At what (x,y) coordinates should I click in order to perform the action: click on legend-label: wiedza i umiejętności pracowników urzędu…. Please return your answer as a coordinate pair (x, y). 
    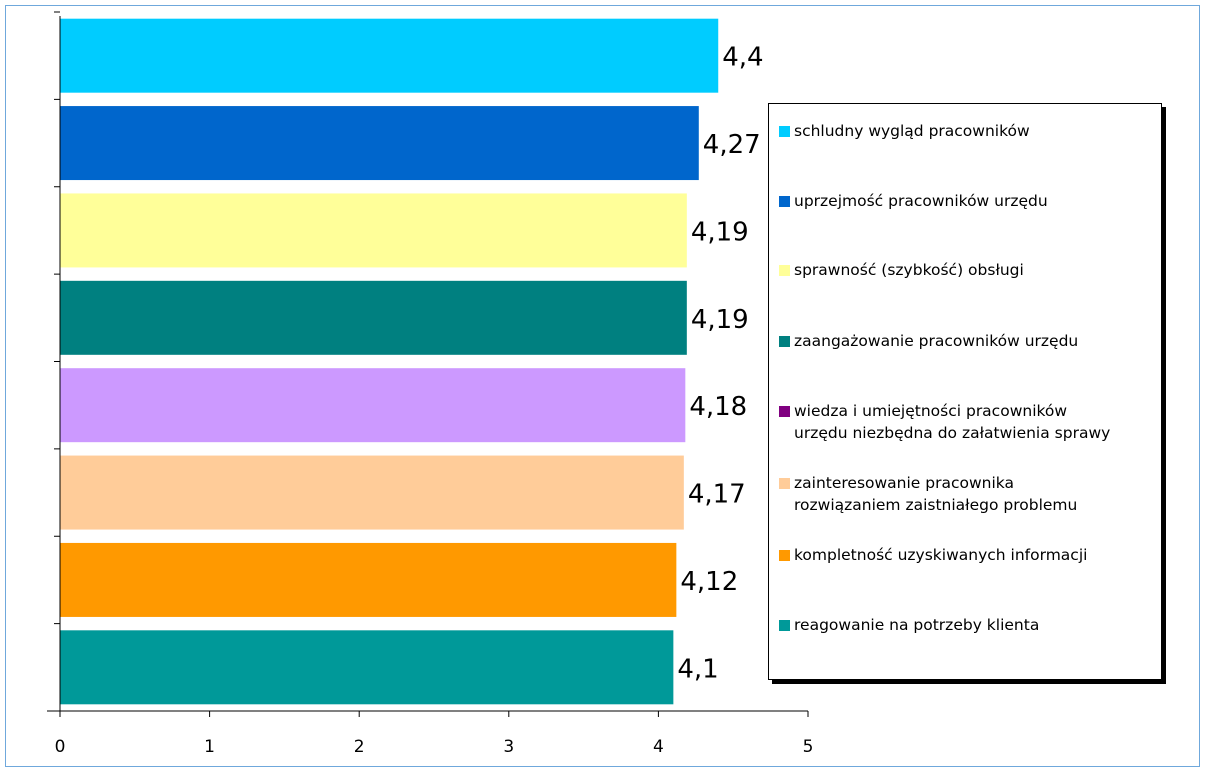
    Looking at the image, I should click on (952, 422).